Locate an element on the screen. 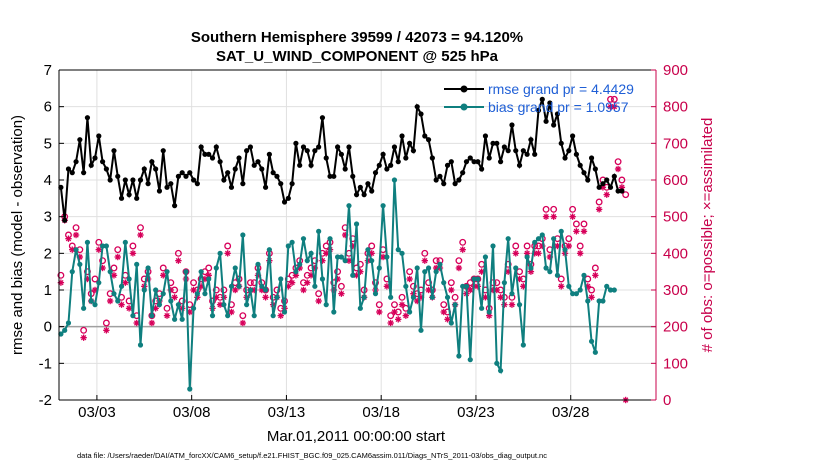  right-tick-label: 900 is located at coordinates (675, 70).